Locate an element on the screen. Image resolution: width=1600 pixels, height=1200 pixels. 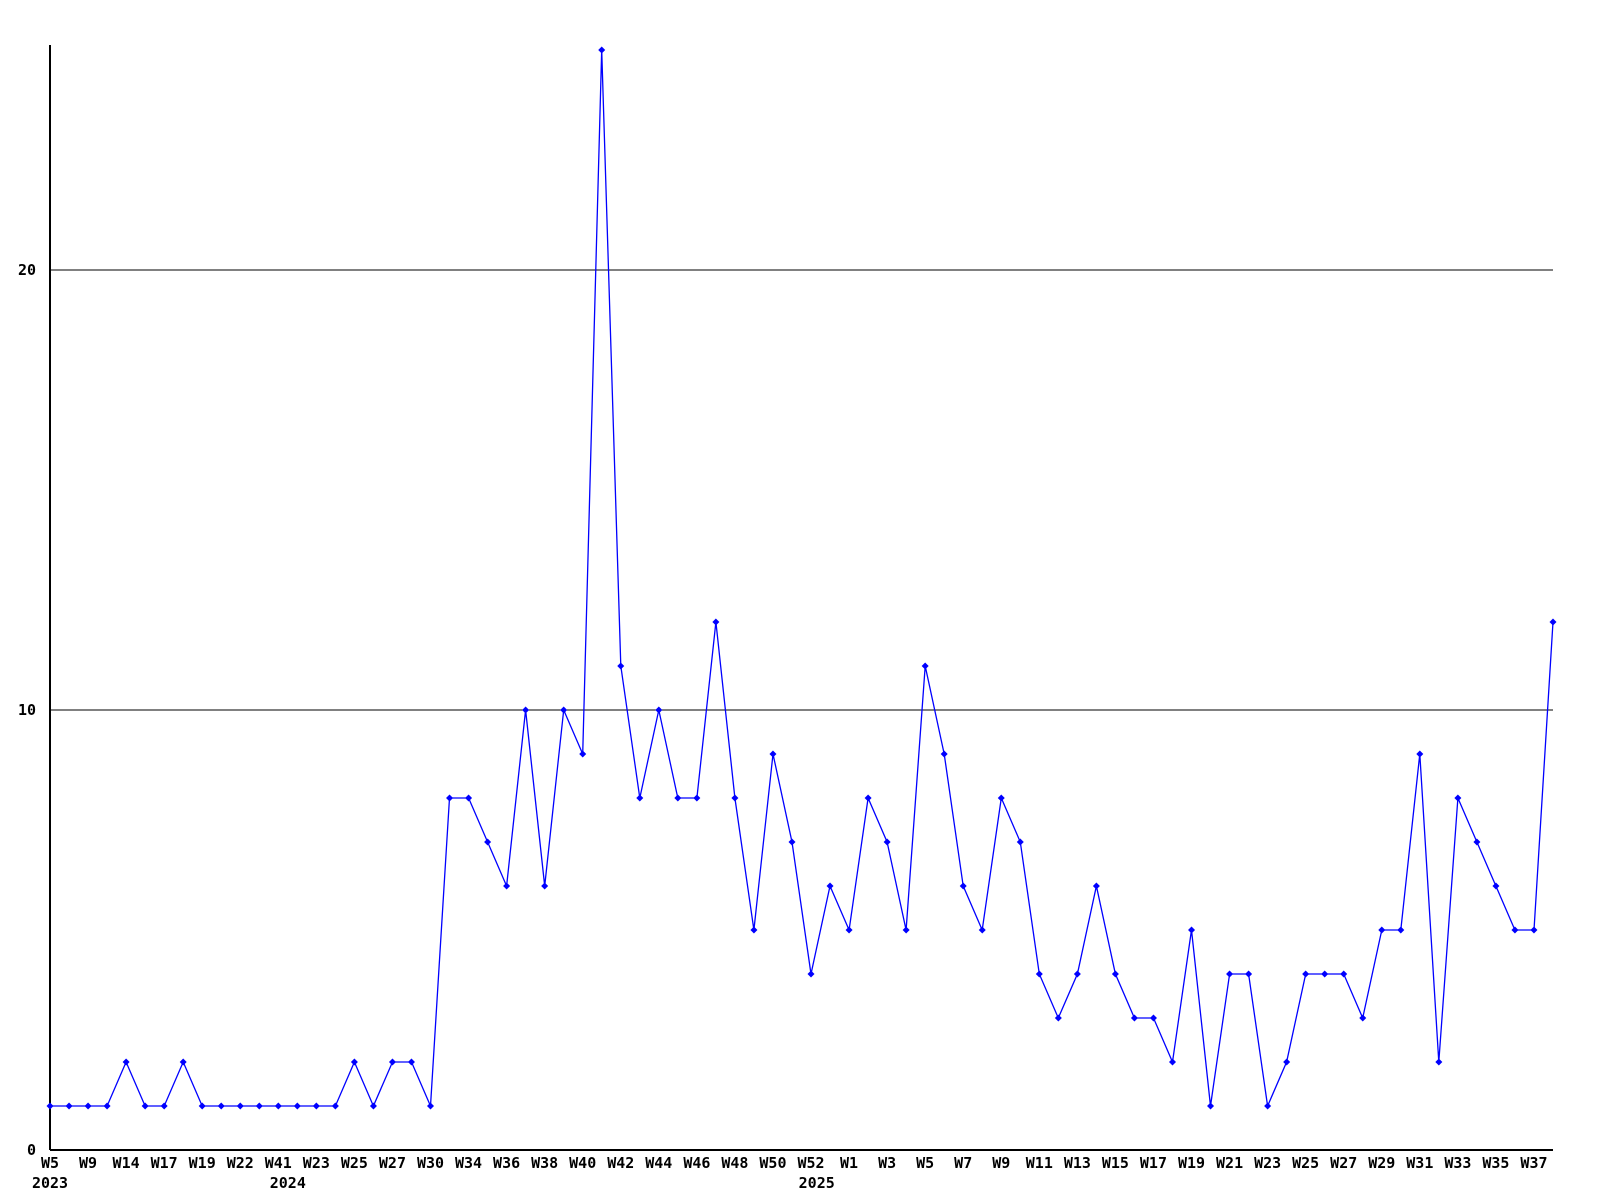
x-tick-label: W19 is located at coordinates (202, 1163).